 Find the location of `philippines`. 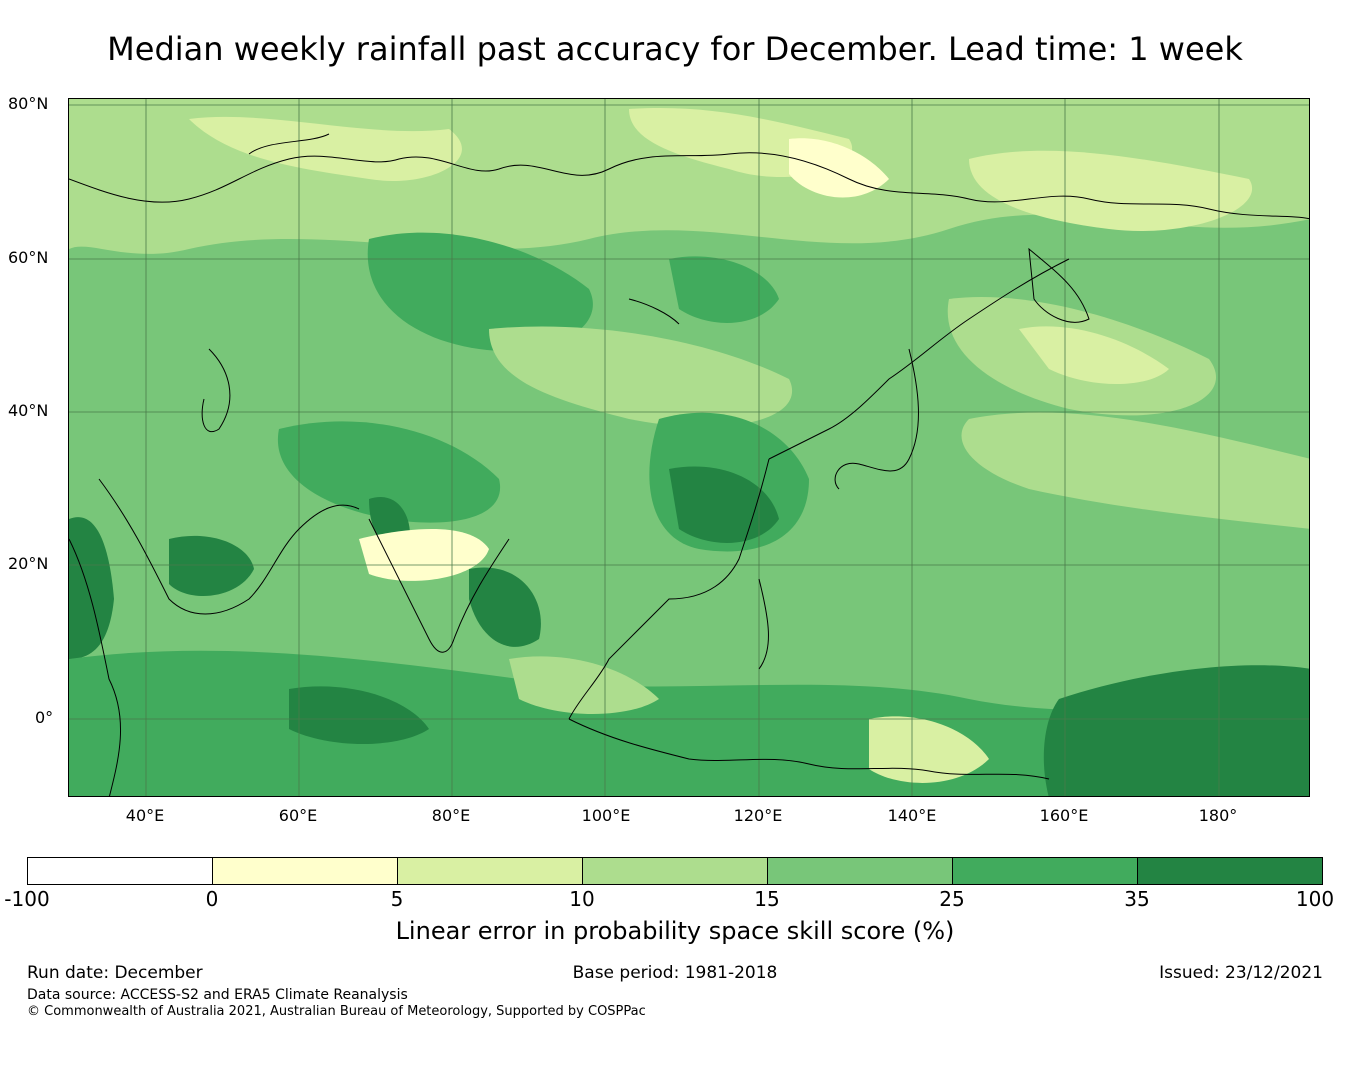

philippines is located at coordinates (763, 624).